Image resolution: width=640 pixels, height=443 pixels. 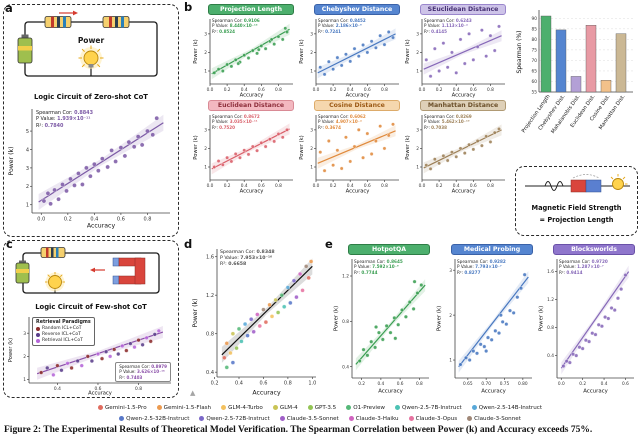 What do you see at coordinates (494, 419) in the screenshot?
I see `model-legend-item: Claude-3-Sonnet` at bounding box center [494, 419].